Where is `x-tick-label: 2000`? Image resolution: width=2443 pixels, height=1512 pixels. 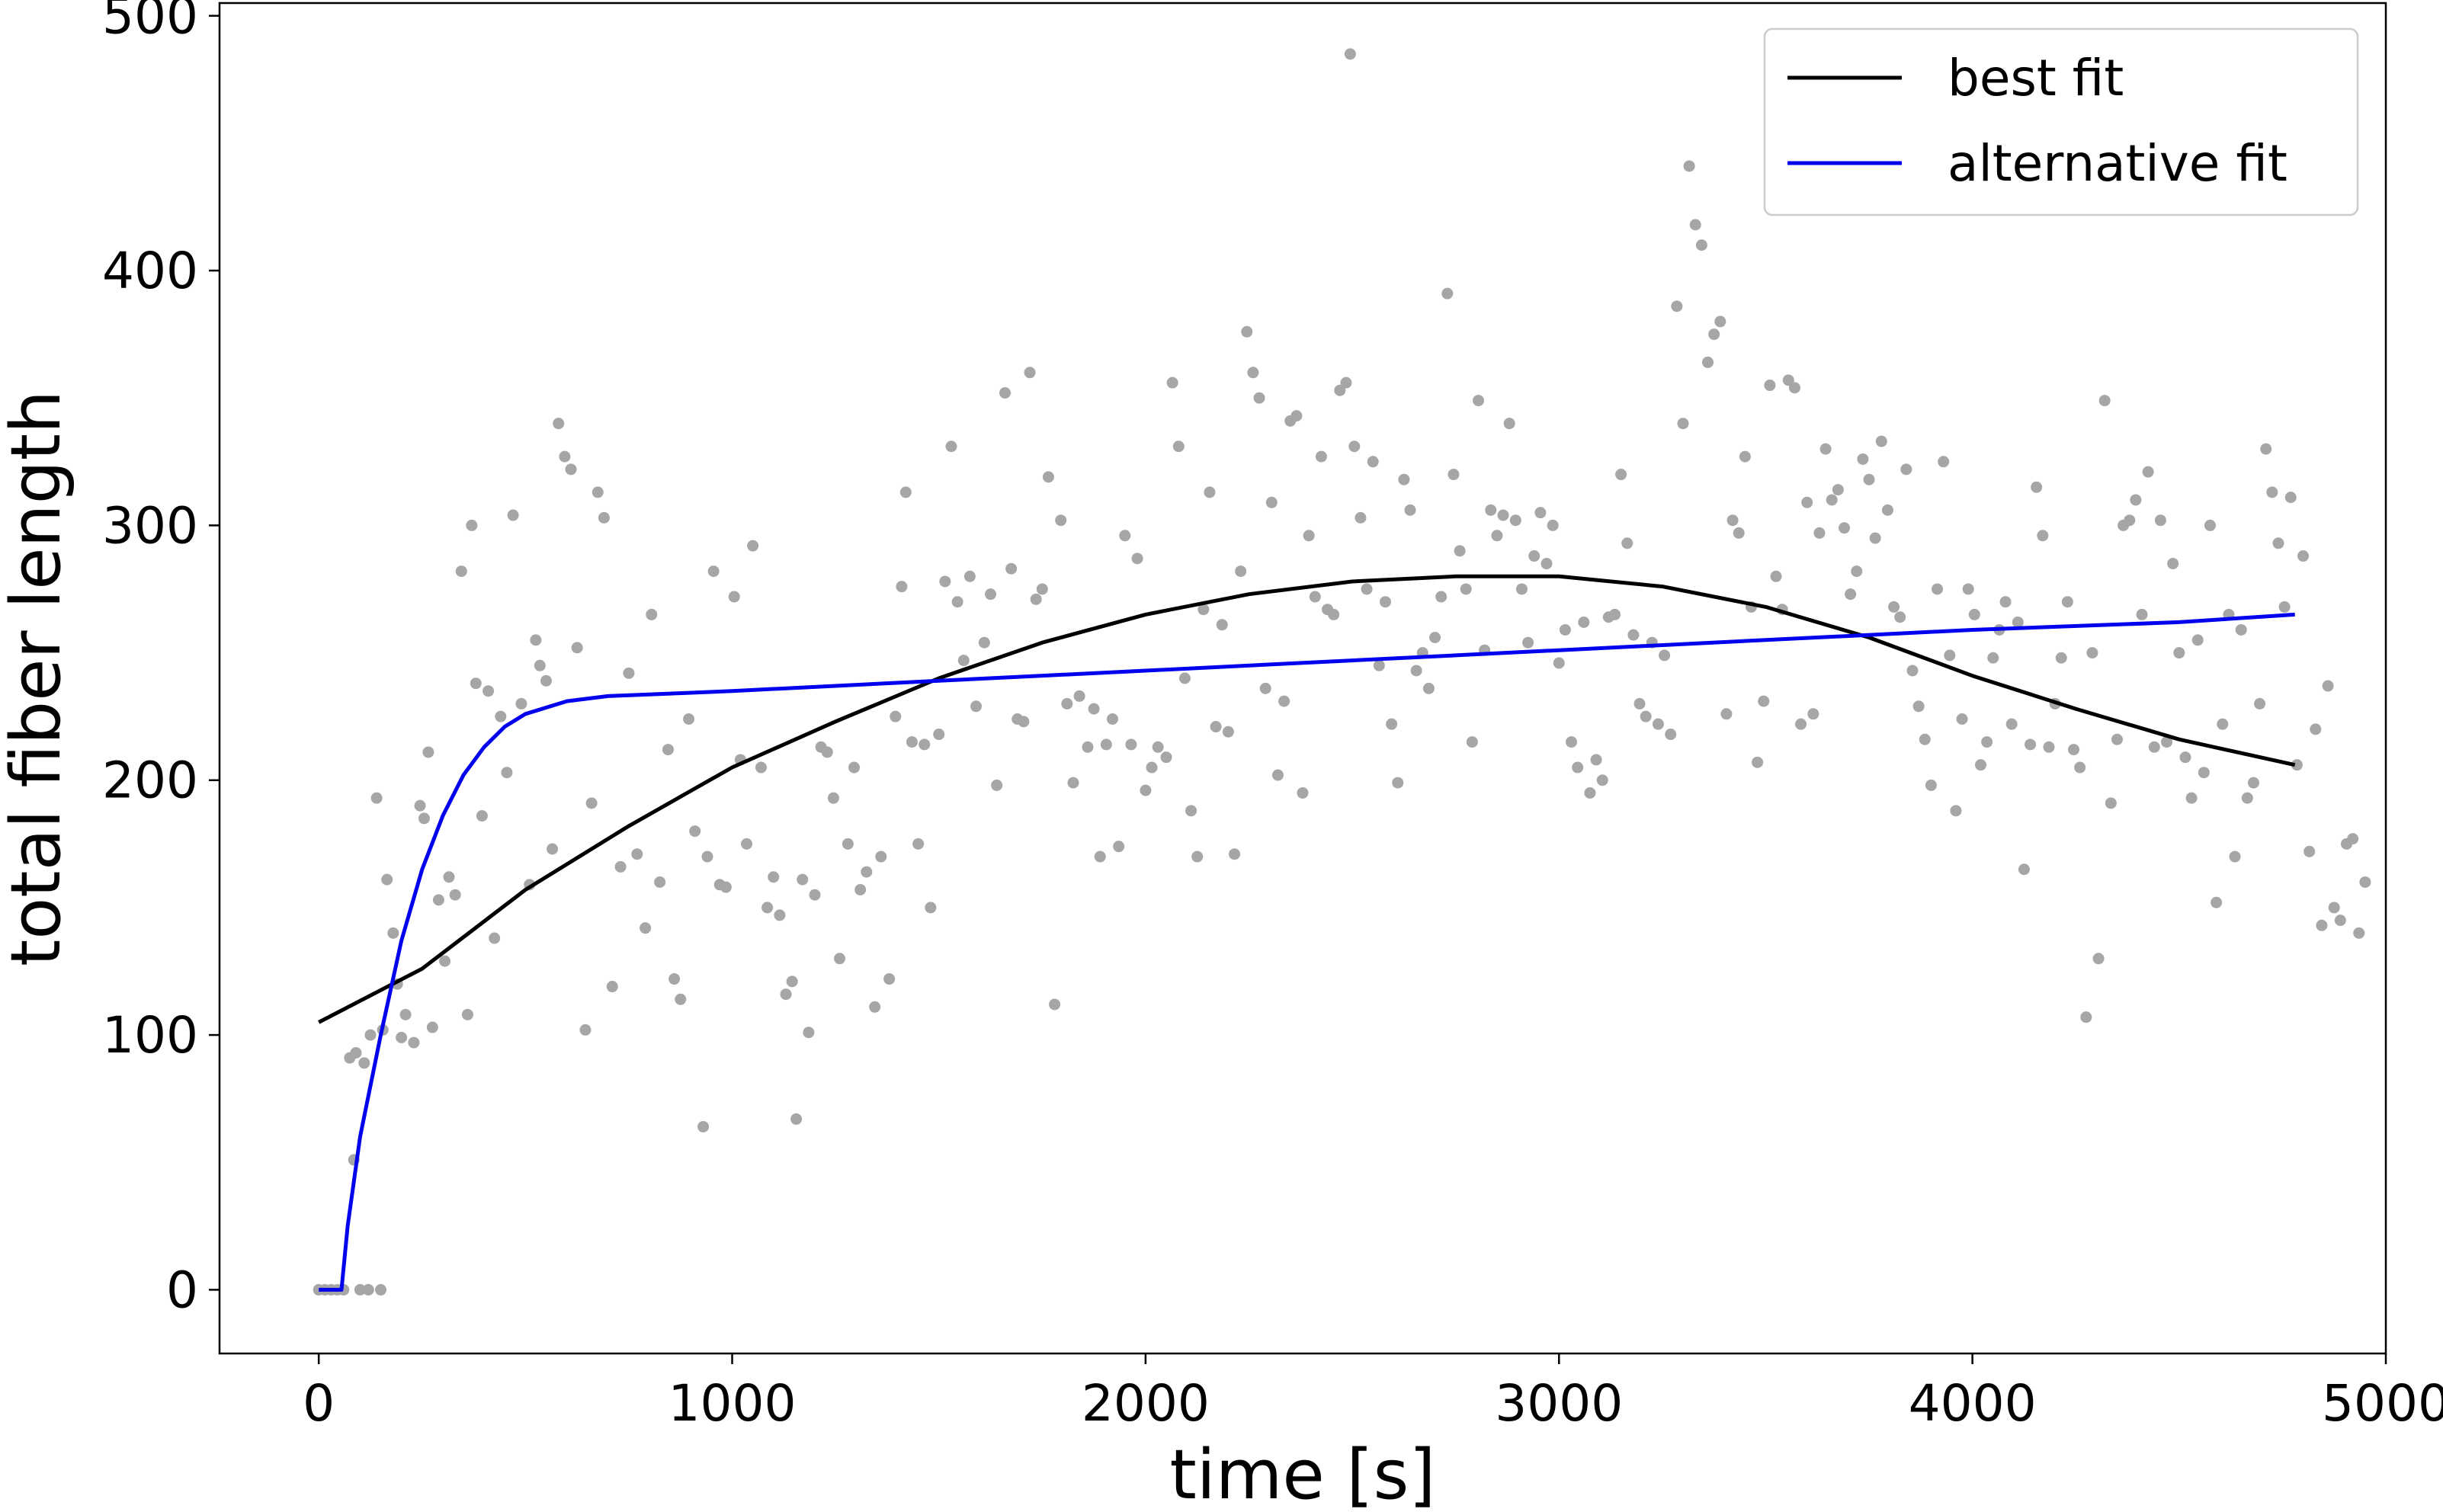 x-tick-label: 2000 is located at coordinates (1146, 1403).